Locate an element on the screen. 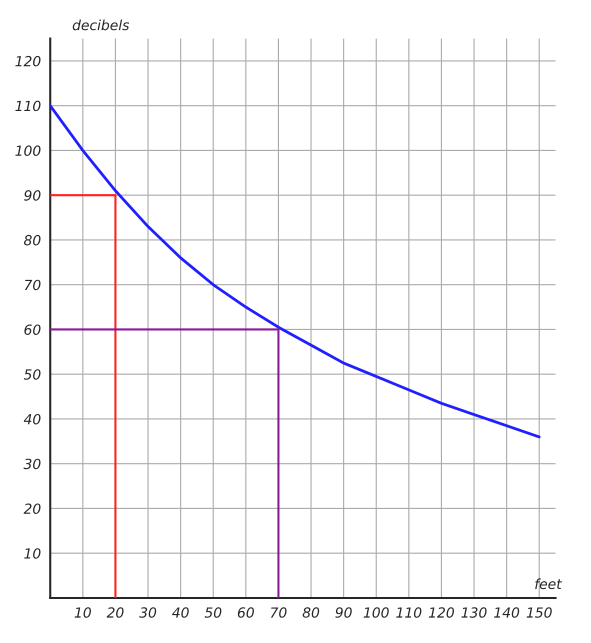 The height and width of the screenshot is (643, 591). x-tick-label: 130 is located at coordinates (474, 612).